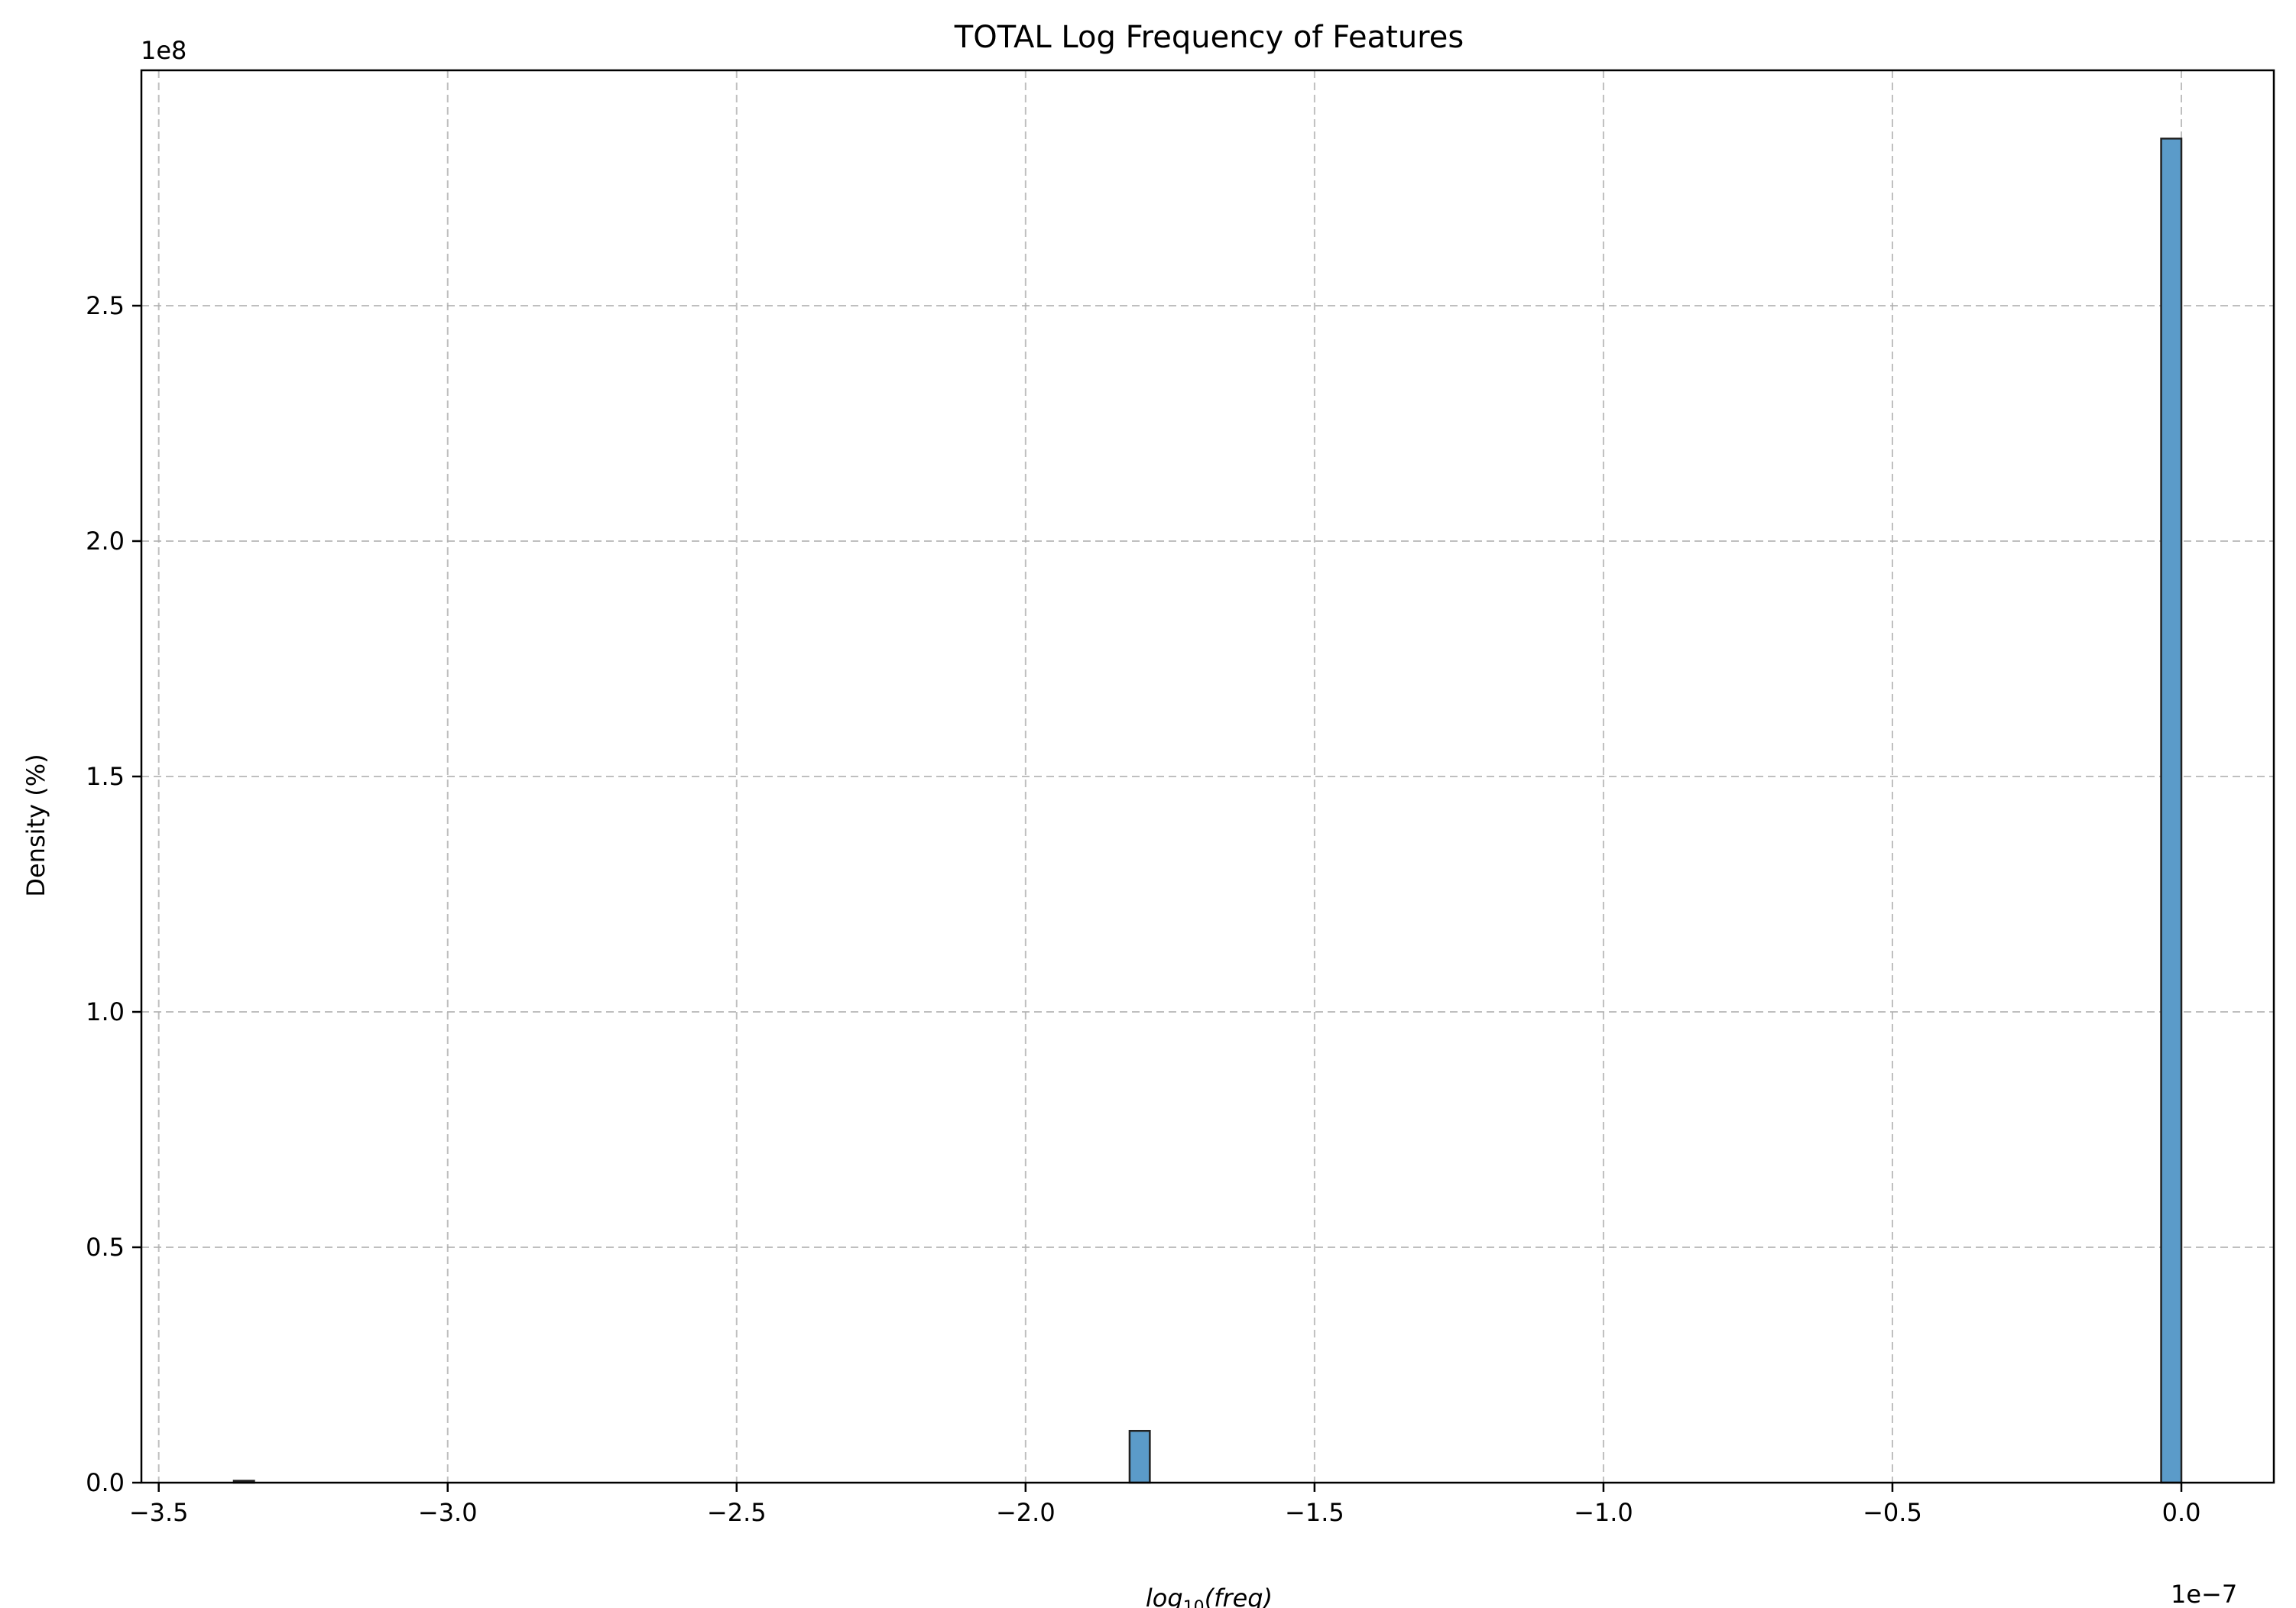 The width and height of the screenshot is (2296, 1608). Describe the element at coordinates (1209, 37) in the screenshot. I see `chart-title: TOTAL Log Frequency of Features` at that location.